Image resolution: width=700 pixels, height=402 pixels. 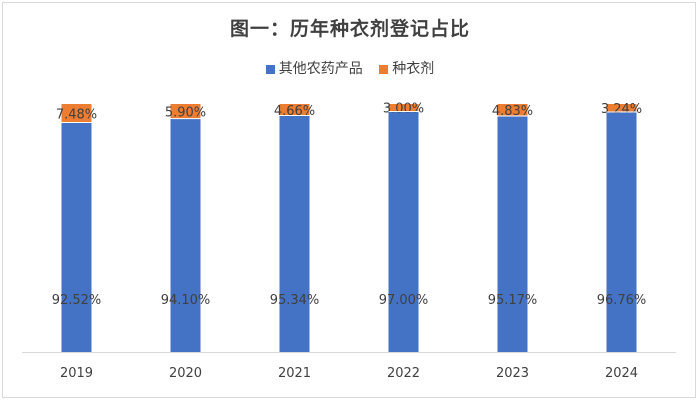 I want to click on x-tick-label-2024: 2024, so click(x=621, y=373).